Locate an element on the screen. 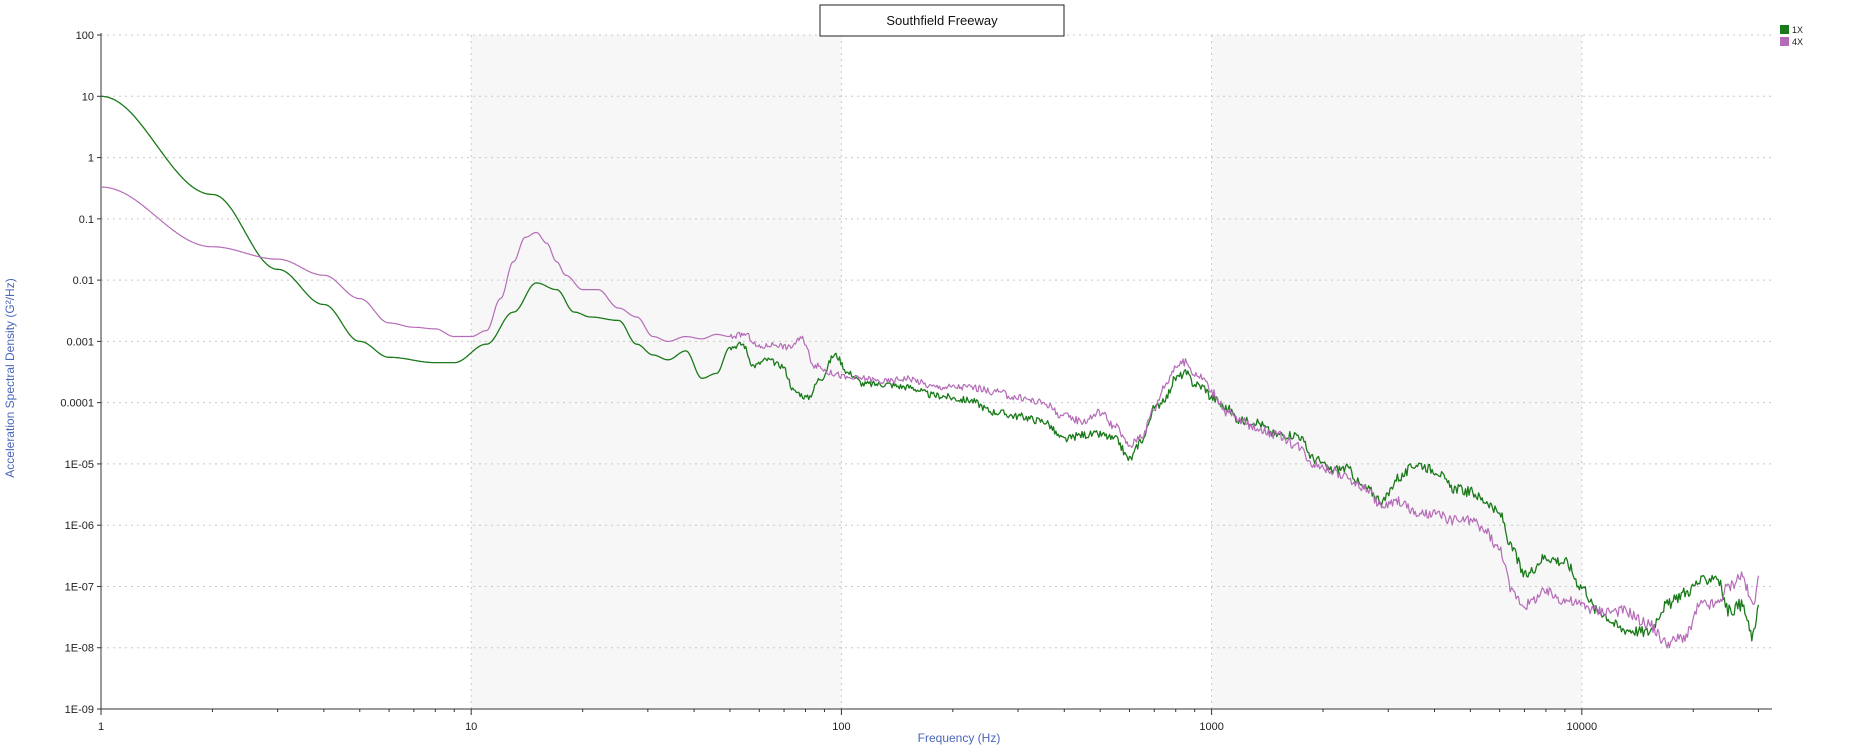 The height and width of the screenshot is (746, 1866). y-tick-label-7: 1E-05 is located at coordinates (79, 465).